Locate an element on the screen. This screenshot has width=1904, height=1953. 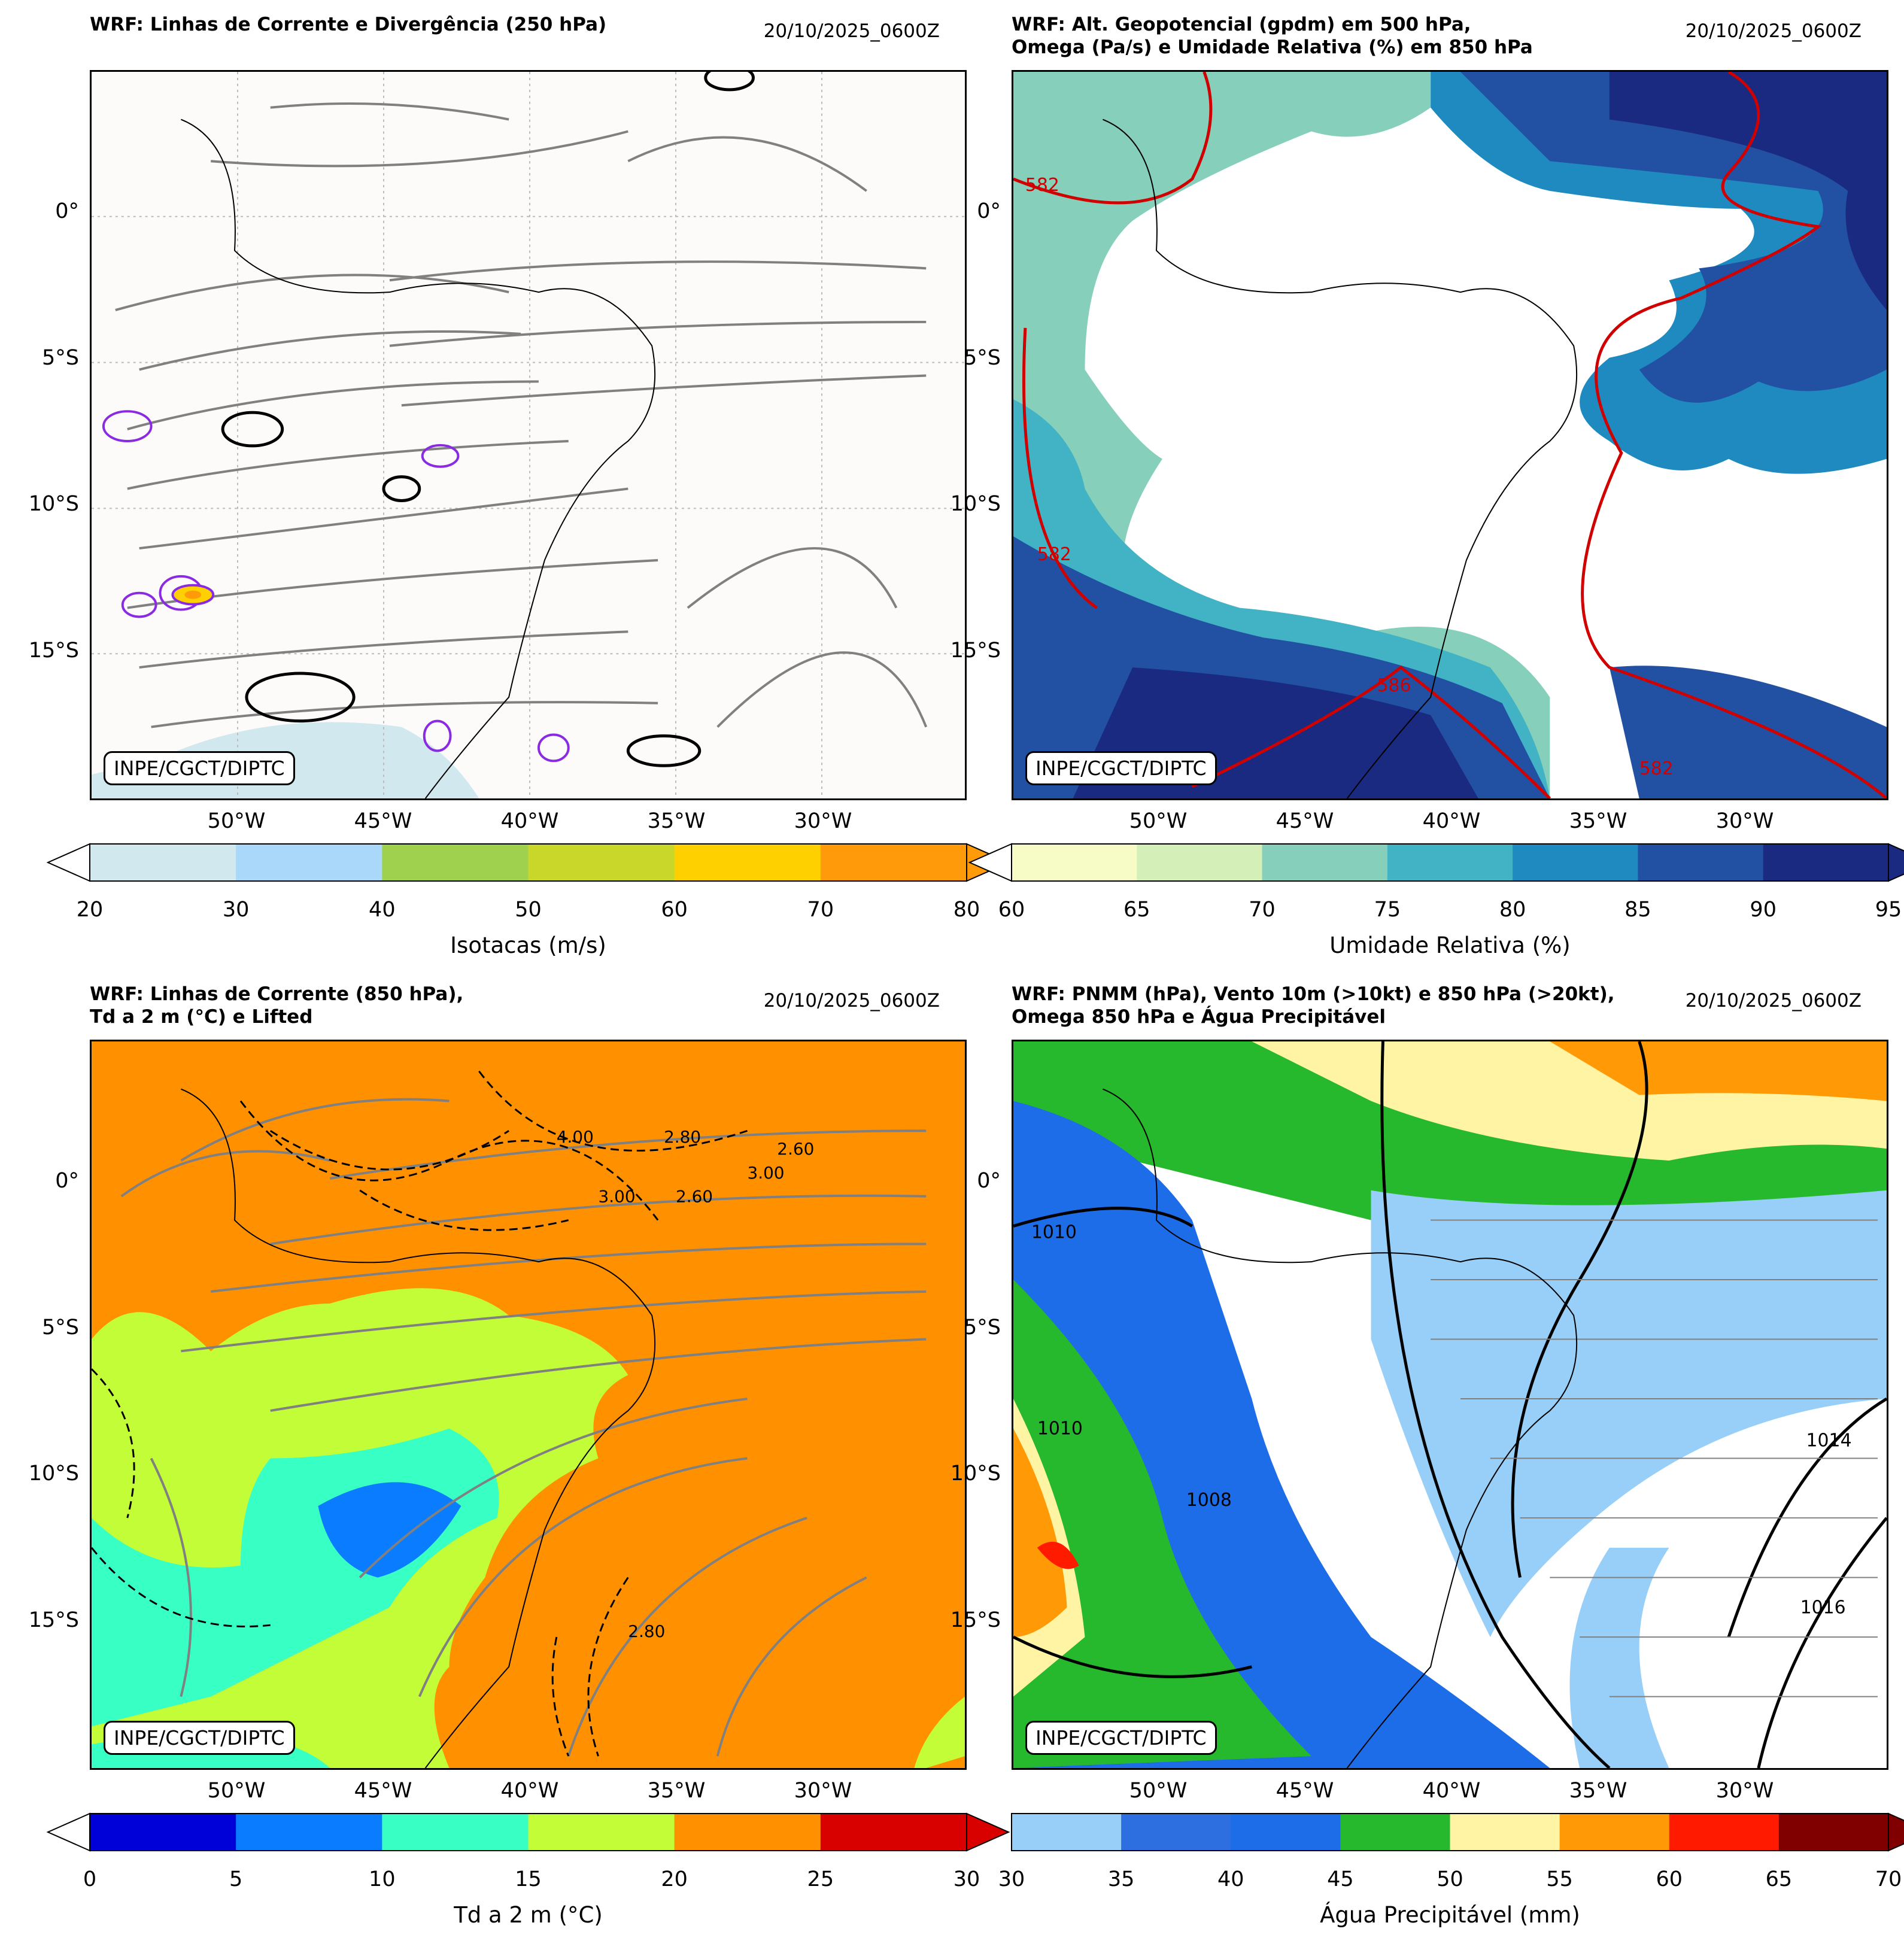
colorbar-label: Água Precipitável (mm) is located at coordinates (1450, 1915).